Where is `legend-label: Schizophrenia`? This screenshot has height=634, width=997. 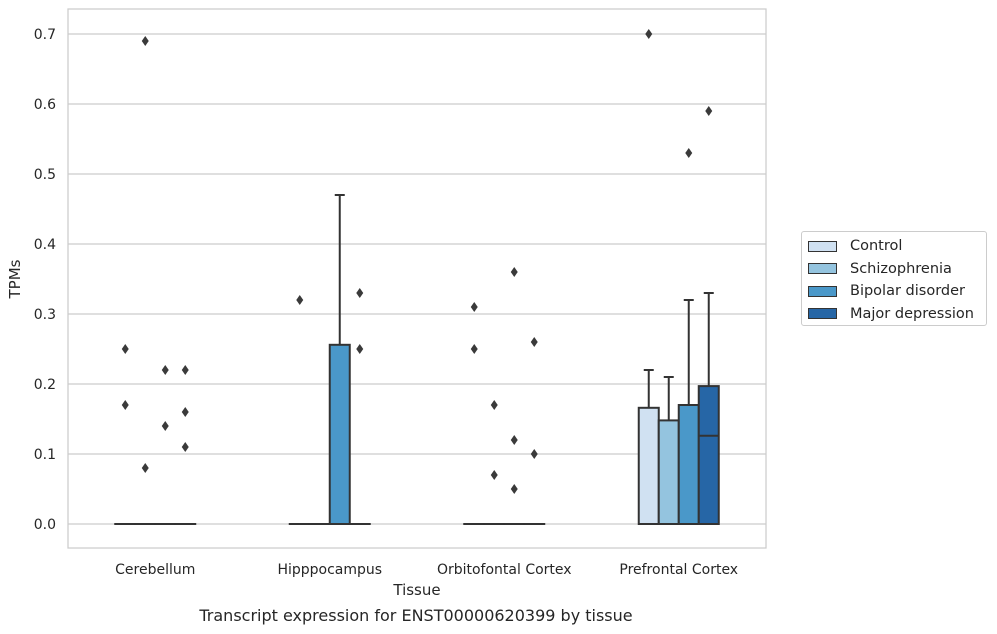 legend-label: Schizophrenia is located at coordinates (901, 268).